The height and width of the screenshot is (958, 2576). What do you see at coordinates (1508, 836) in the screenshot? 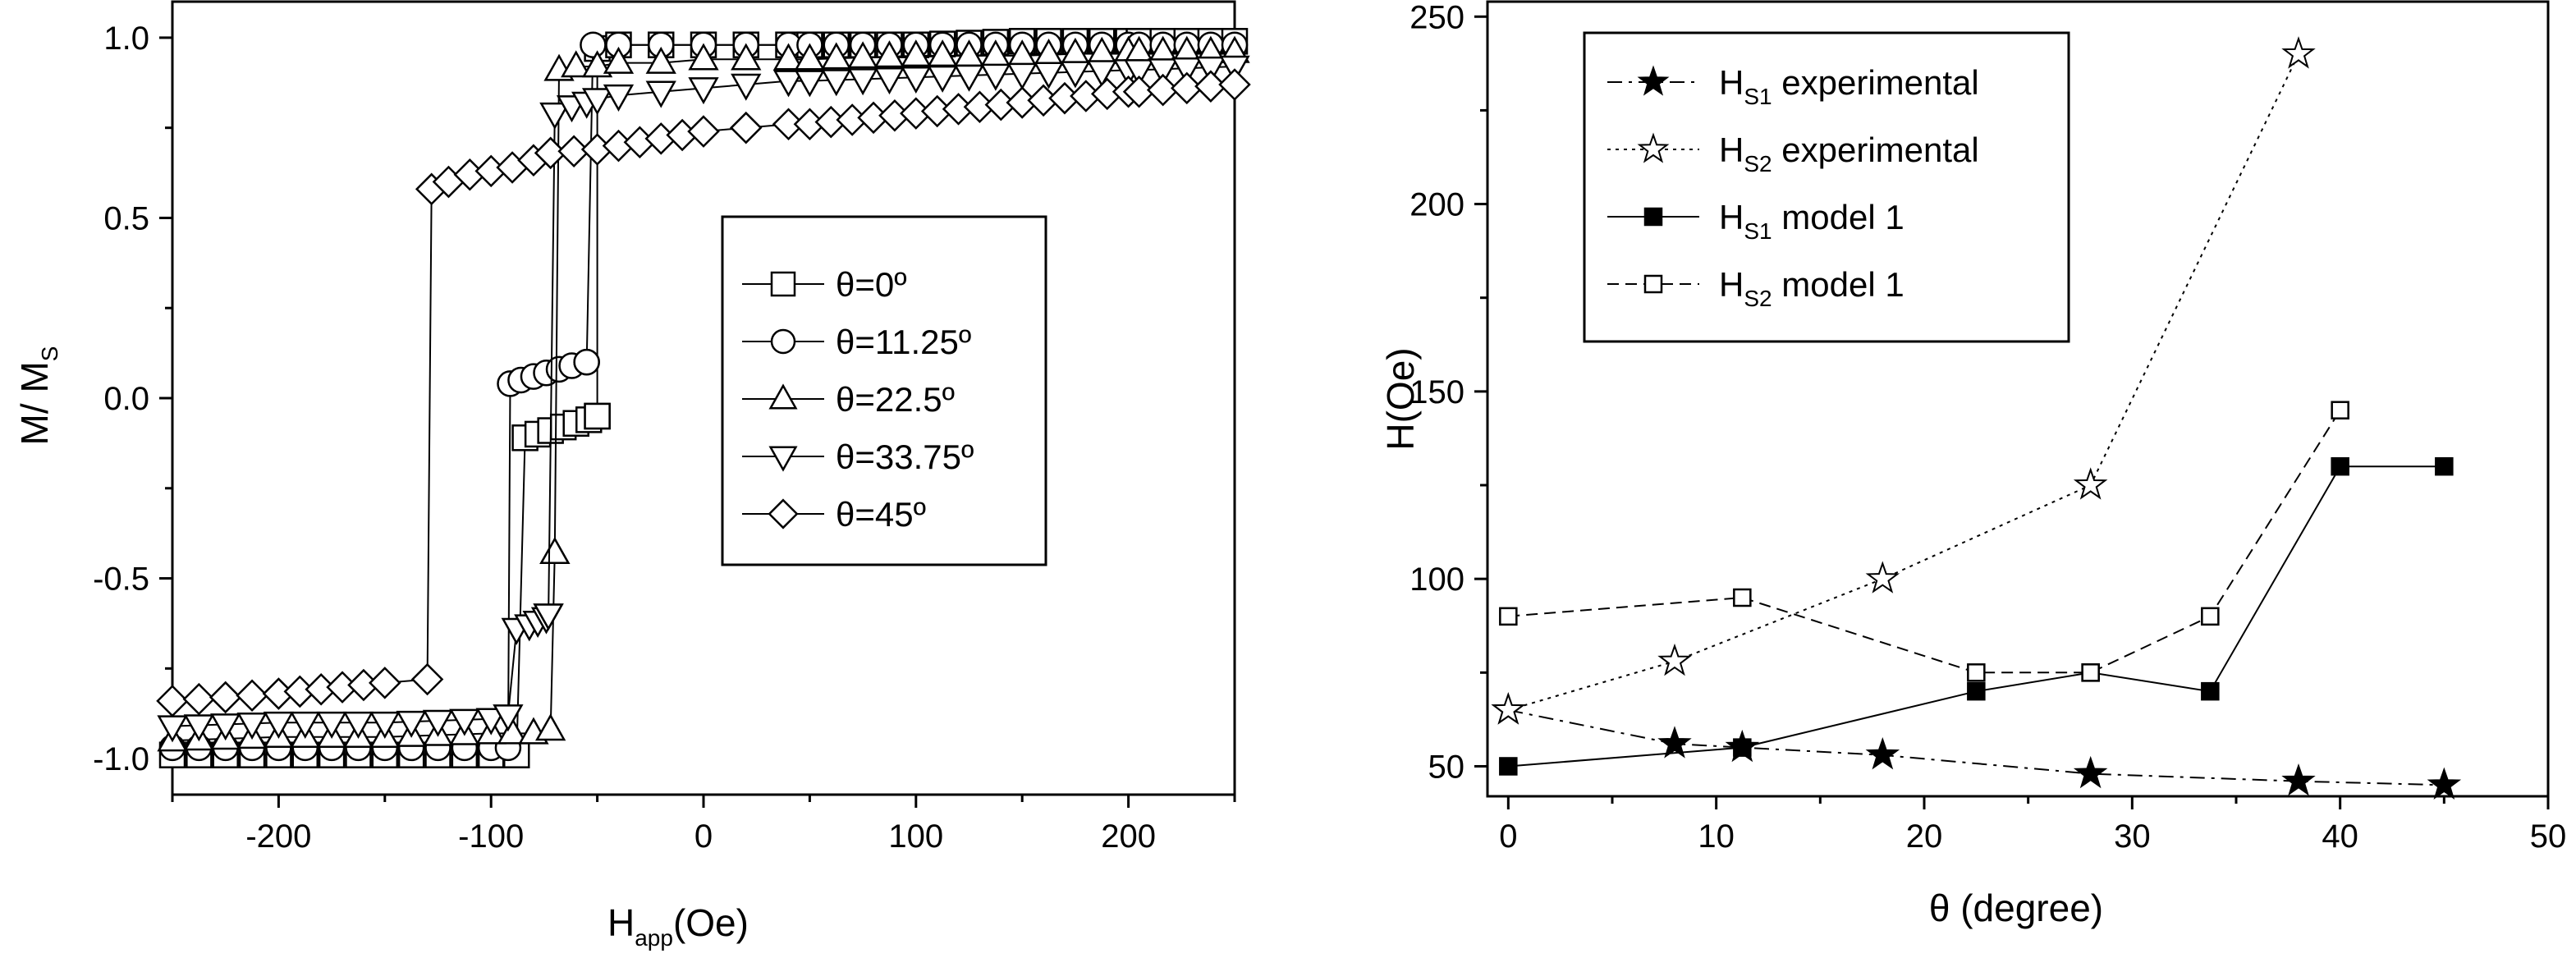
I see `x-tick-label: 0` at bounding box center [1508, 836].